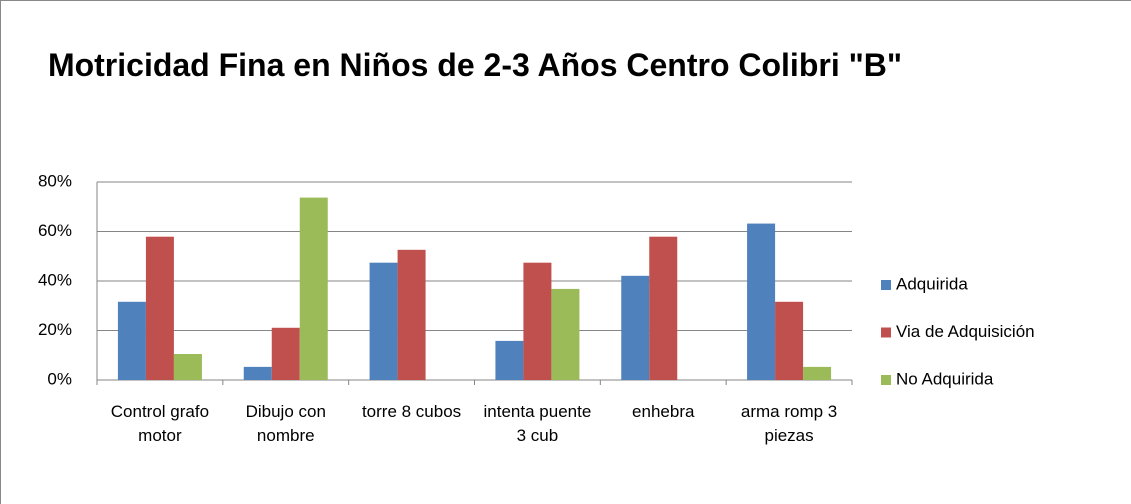 The width and height of the screenshot is (1131, 504). I want to click on x-tick-label: arma romp 3 piezas, so click(789, 423).